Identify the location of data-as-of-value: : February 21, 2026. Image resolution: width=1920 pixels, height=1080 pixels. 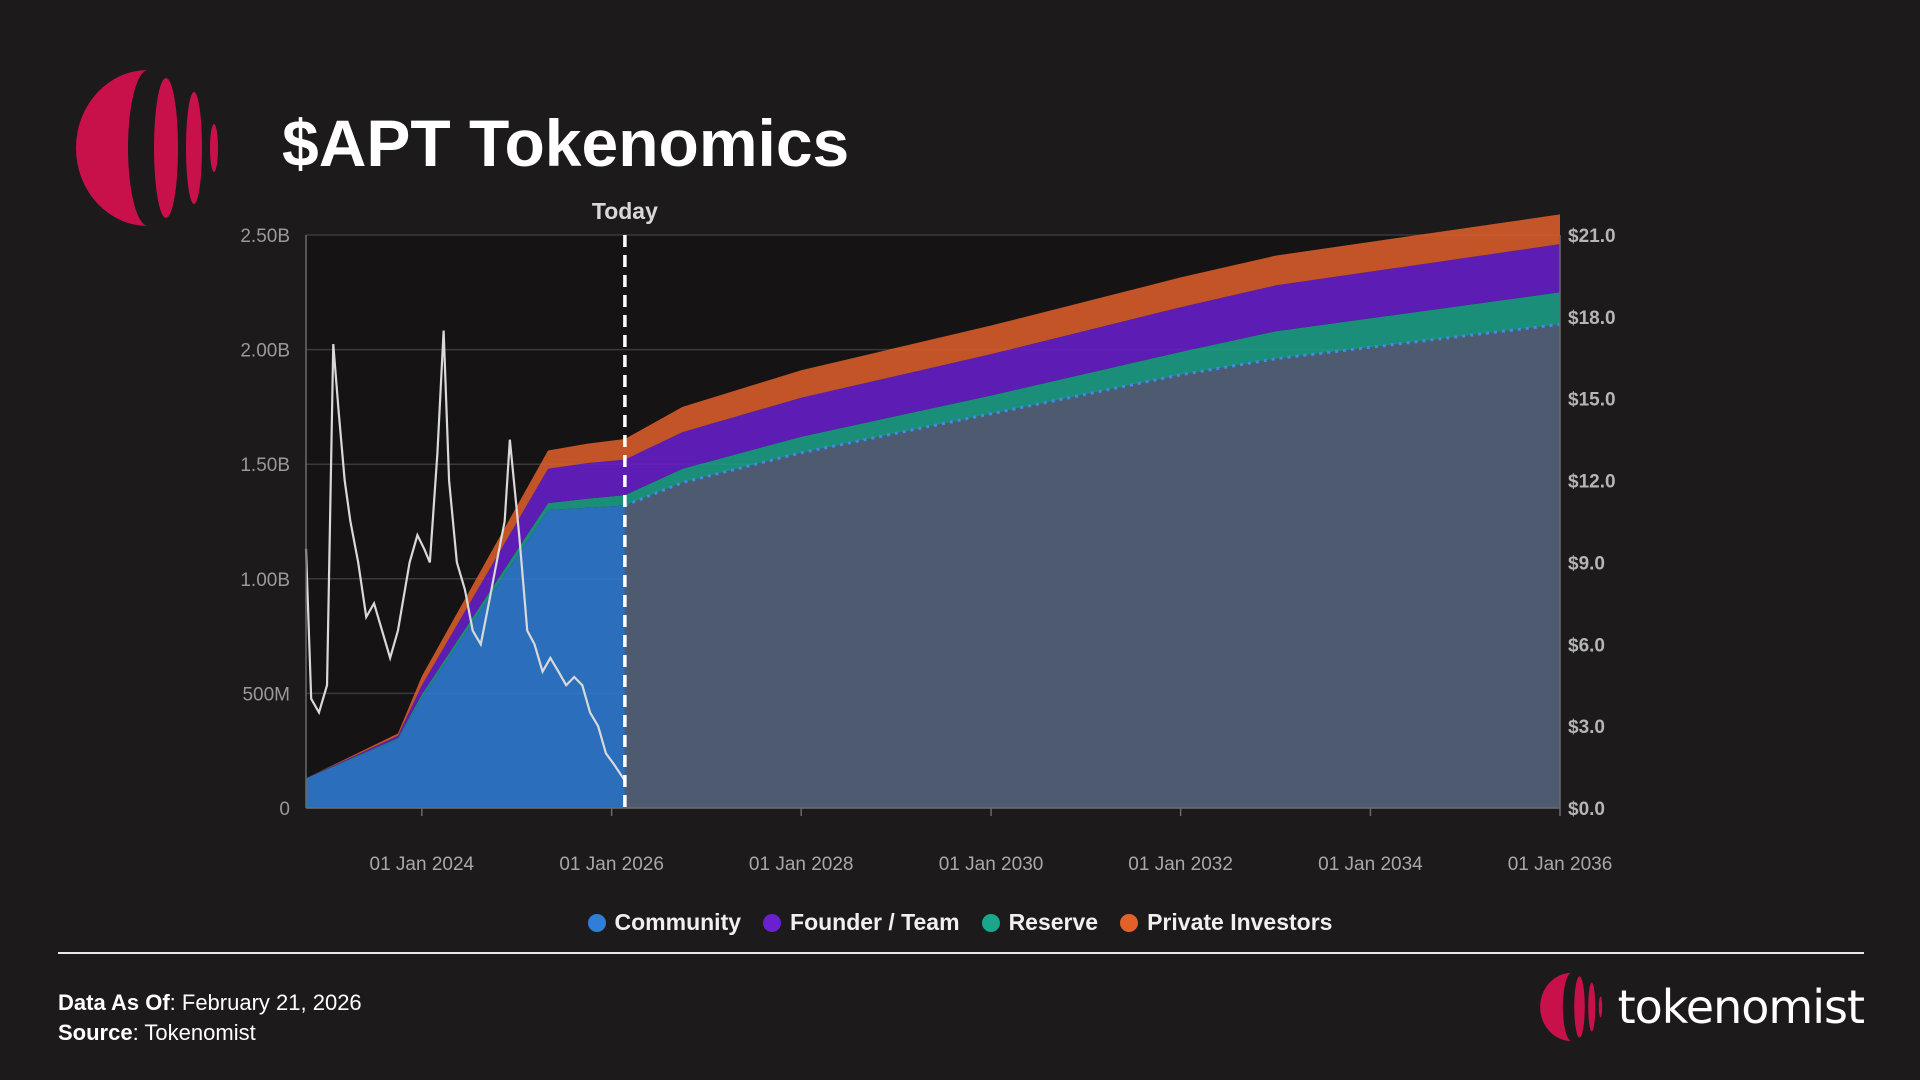
(265, 1002).